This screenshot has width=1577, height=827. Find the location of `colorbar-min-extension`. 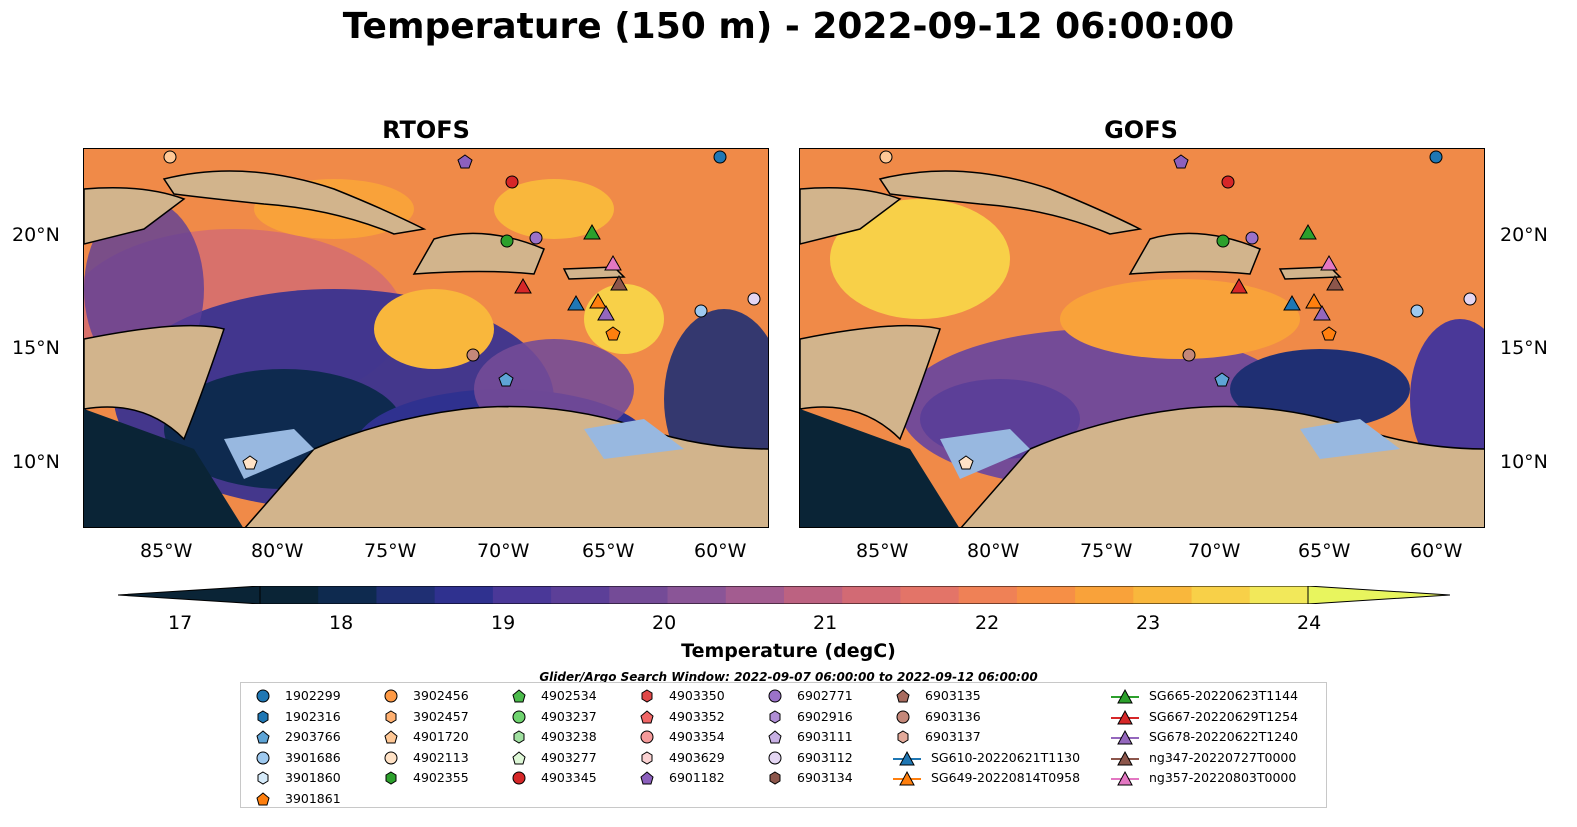

colorbar-min-extension is located at coordinates (189, 595).